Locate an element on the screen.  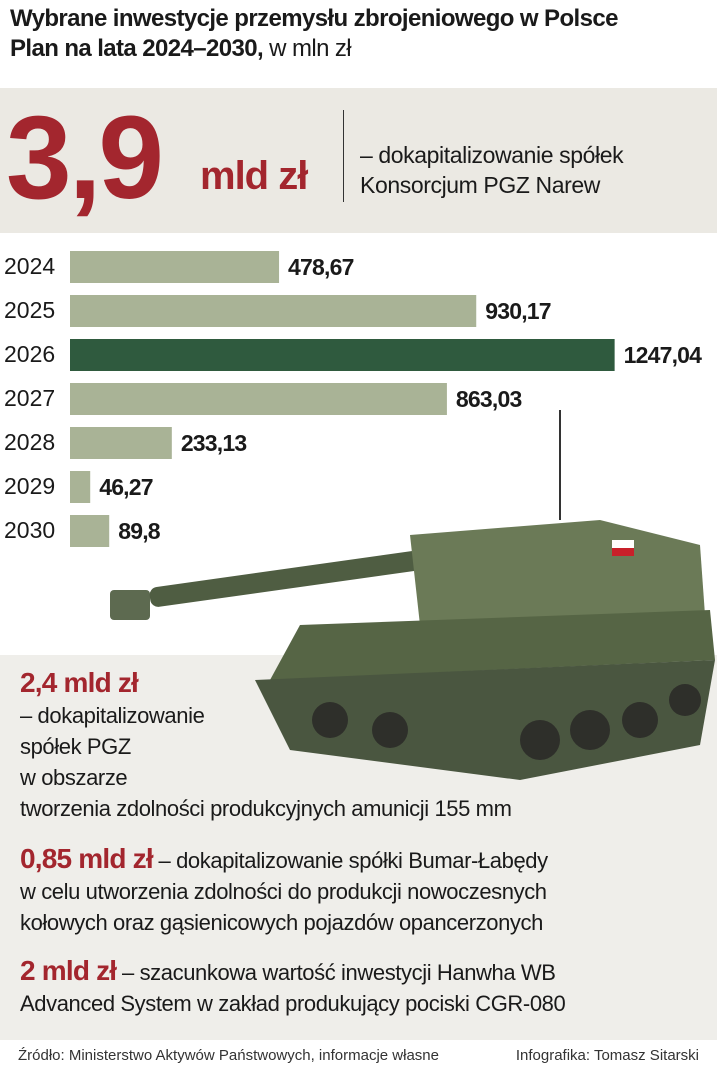
highlight-unit: mld zł is located at coordinates (254, 176).